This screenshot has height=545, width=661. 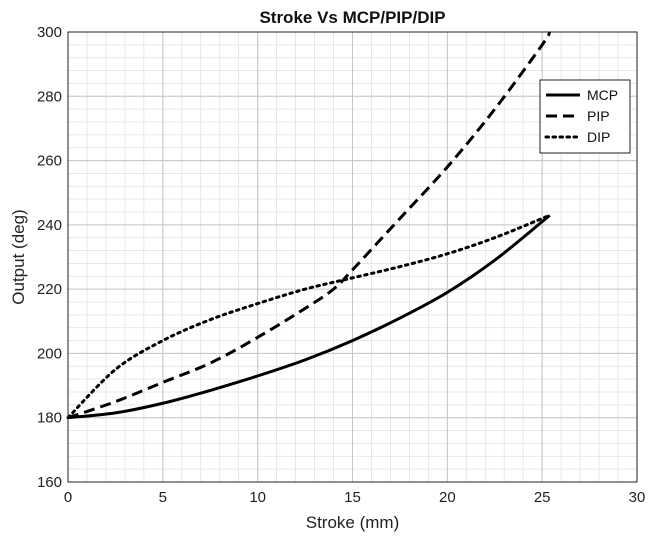 I want to click on y-tick-labels: 160 180 200 220 240 260 280 300, so click(x=49, y=257).